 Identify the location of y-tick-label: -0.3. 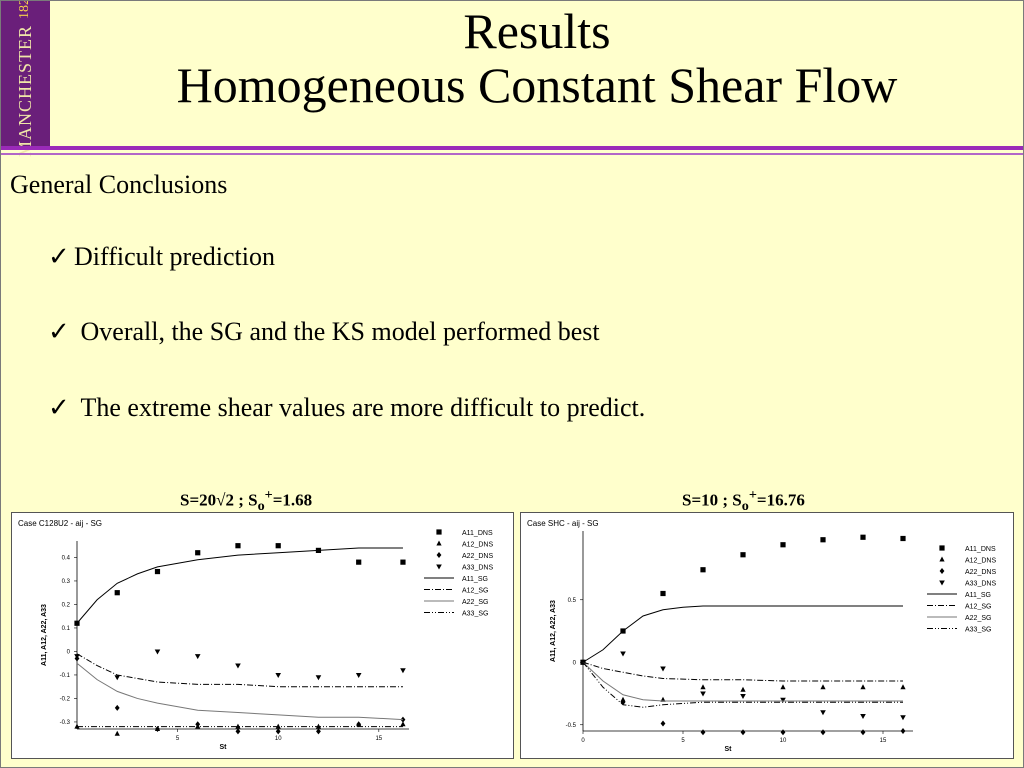
(65, 723).